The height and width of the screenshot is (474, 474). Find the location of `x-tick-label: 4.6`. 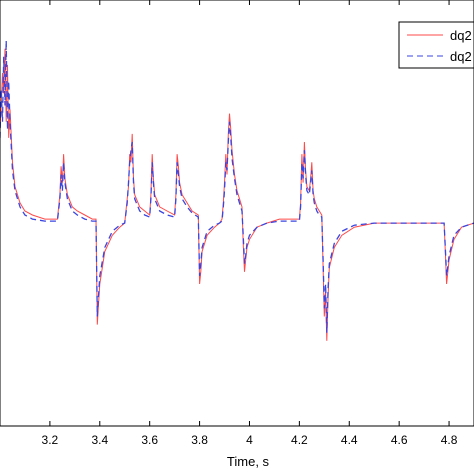

x-tick-label: 4.6 is located at coordinates (399, 440).